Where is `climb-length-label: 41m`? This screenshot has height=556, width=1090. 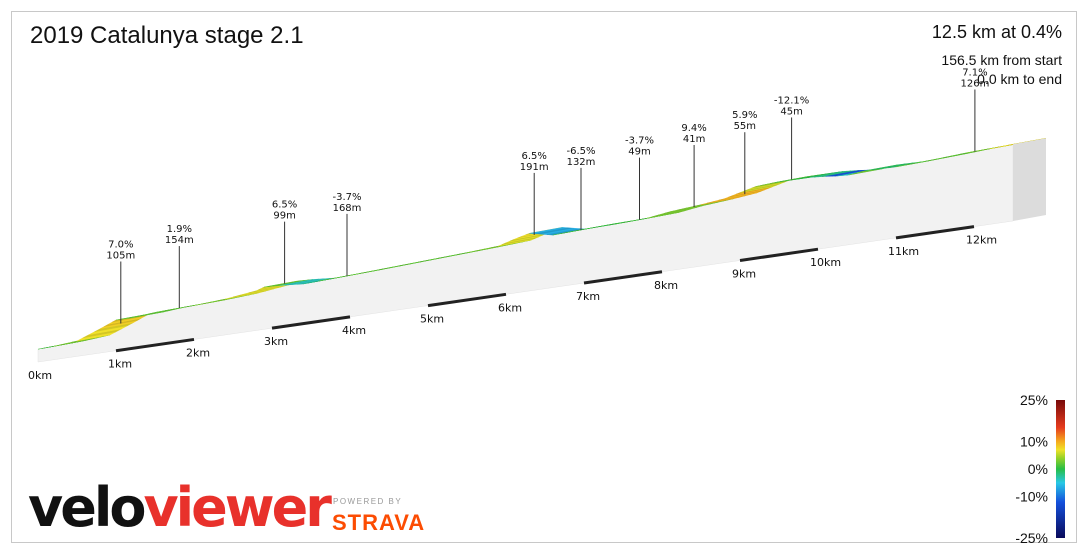
climb-length-label: 41m is located at coordinates (694, 139).